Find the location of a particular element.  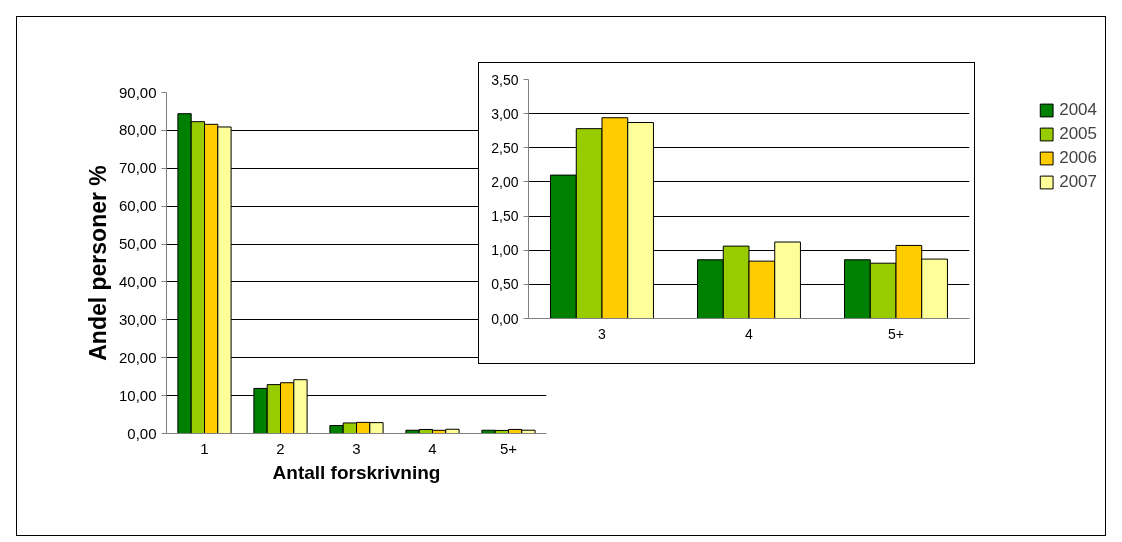

y-tick-label: 40,00 is located at coordinates (137, 281).